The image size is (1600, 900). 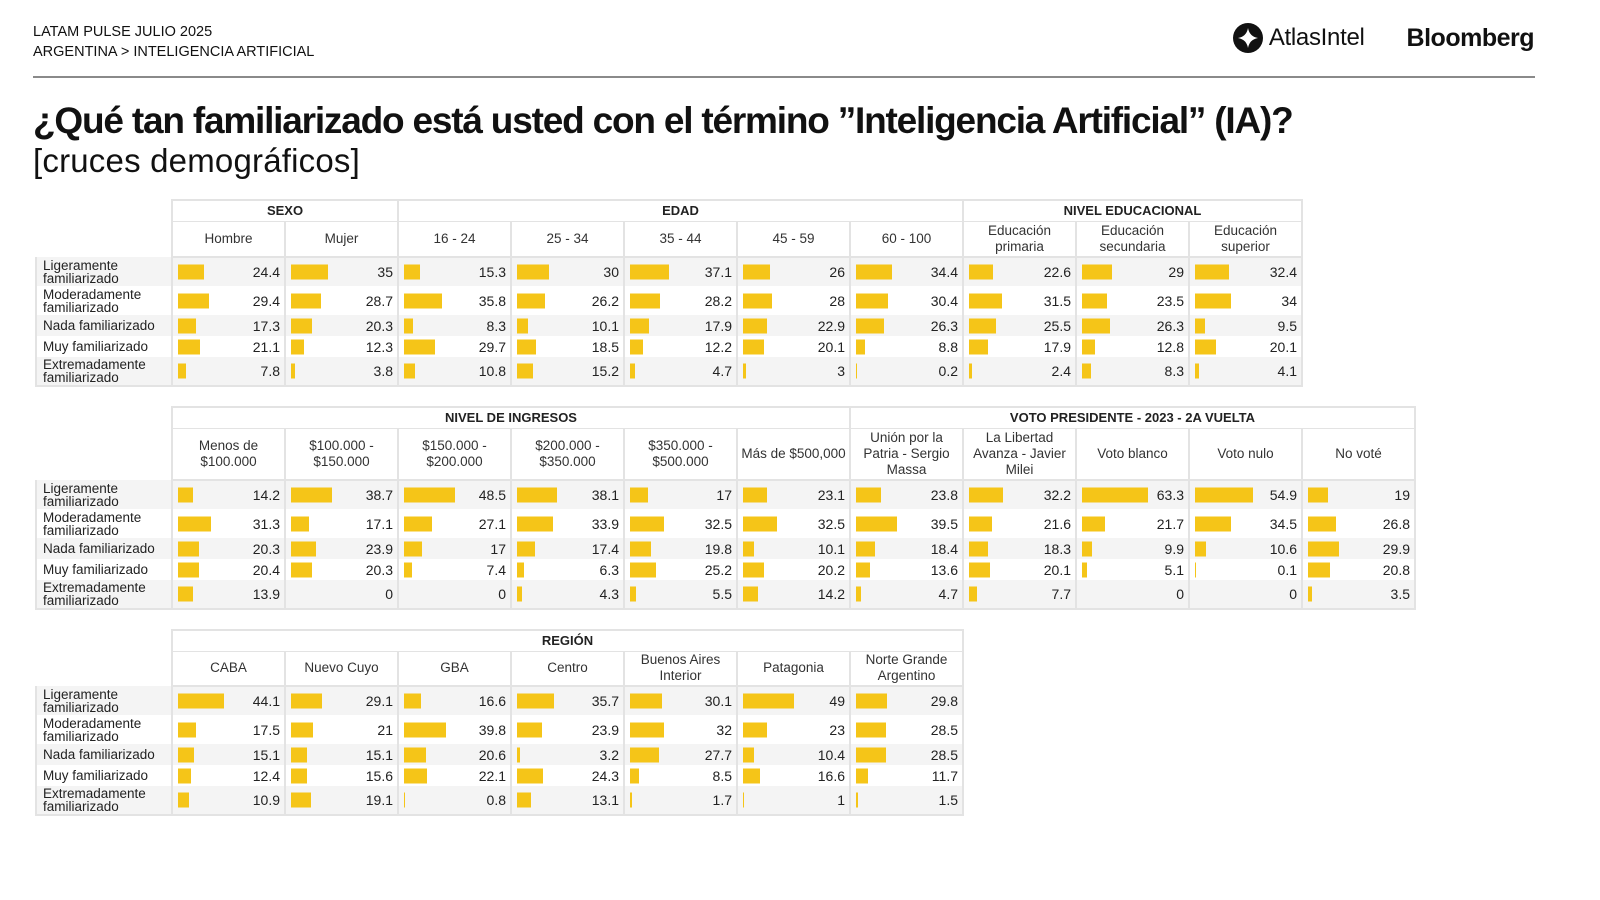 I want to click on data-cell: 17.9, so click(x=1019, y=346).